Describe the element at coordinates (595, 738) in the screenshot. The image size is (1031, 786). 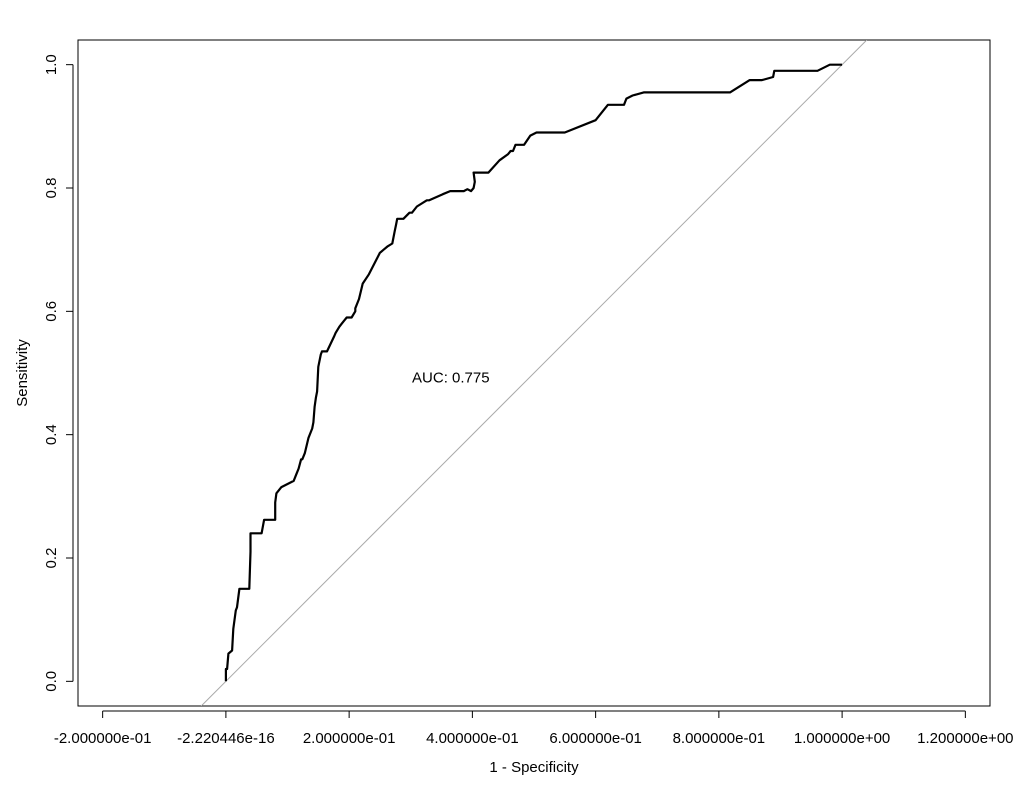
I see `x-tick-label: 6.000000e-01` at that location.